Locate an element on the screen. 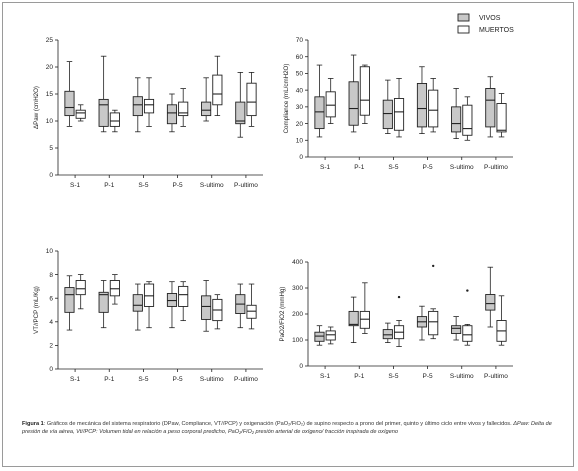 The width and height of the screenshot is (578, 471). box-compliance-S-ultimo-vivos is located at coordinates (456, 114).